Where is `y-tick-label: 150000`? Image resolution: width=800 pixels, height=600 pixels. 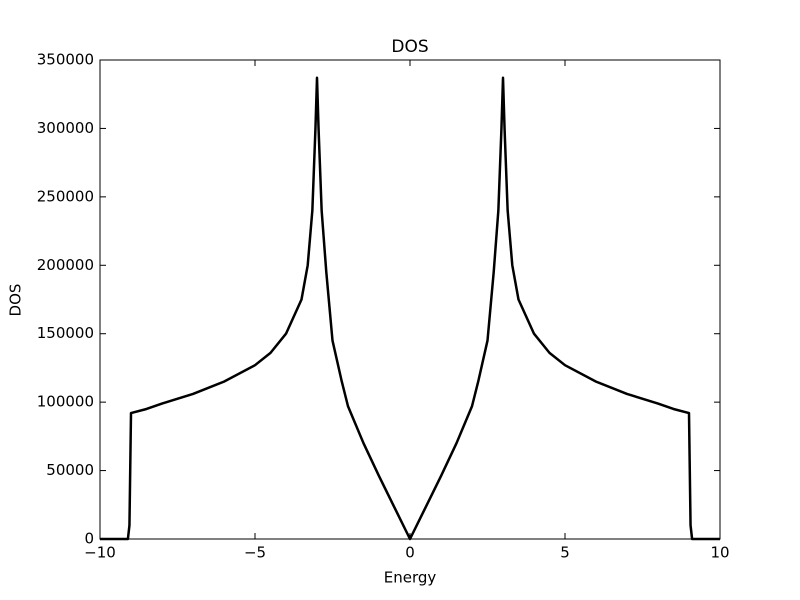
y-tick-label: 150000 is located at coordinates (65, 333).